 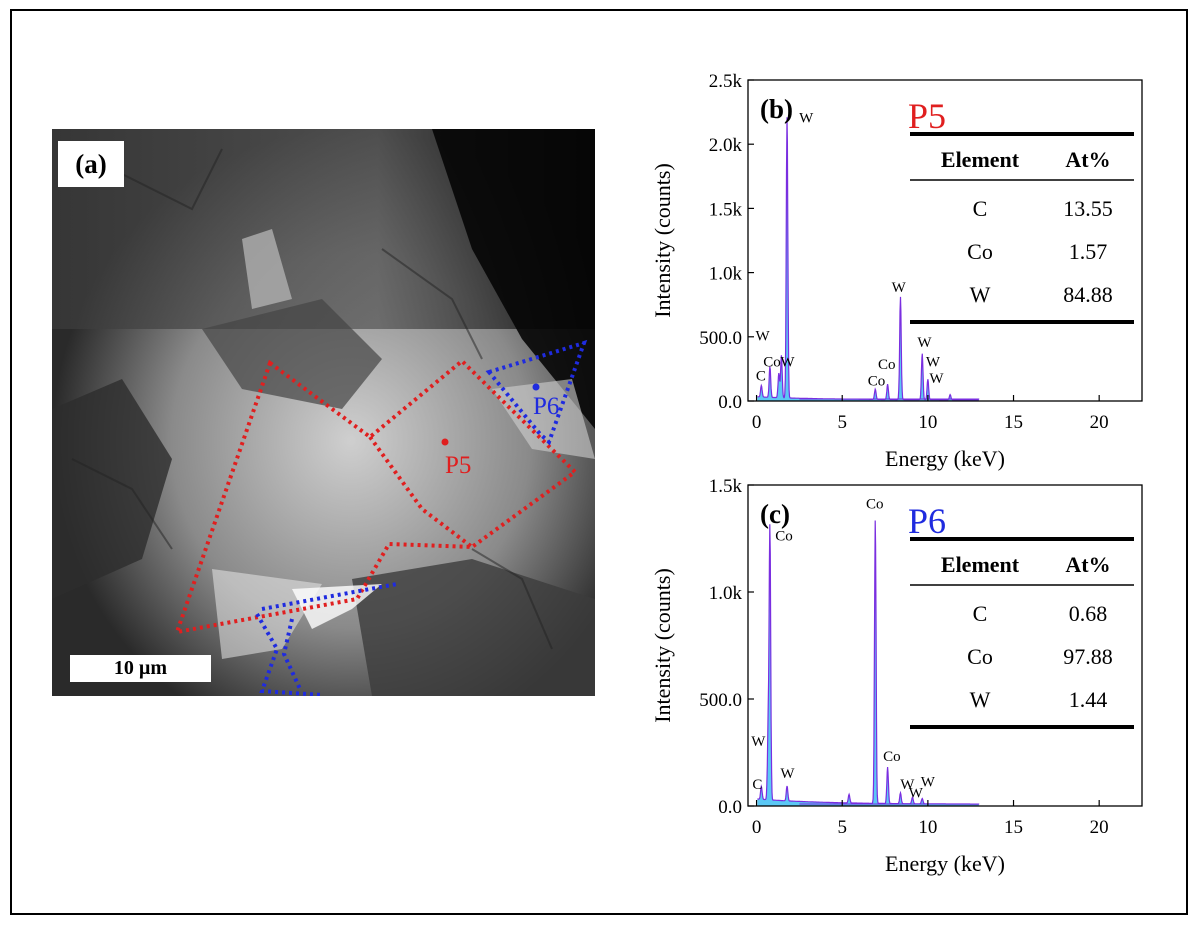 What do you see at coordinates (726, 145) in the screenshot?
I see `y-tick-label: 2.0k` at bounding box center [726, 145].